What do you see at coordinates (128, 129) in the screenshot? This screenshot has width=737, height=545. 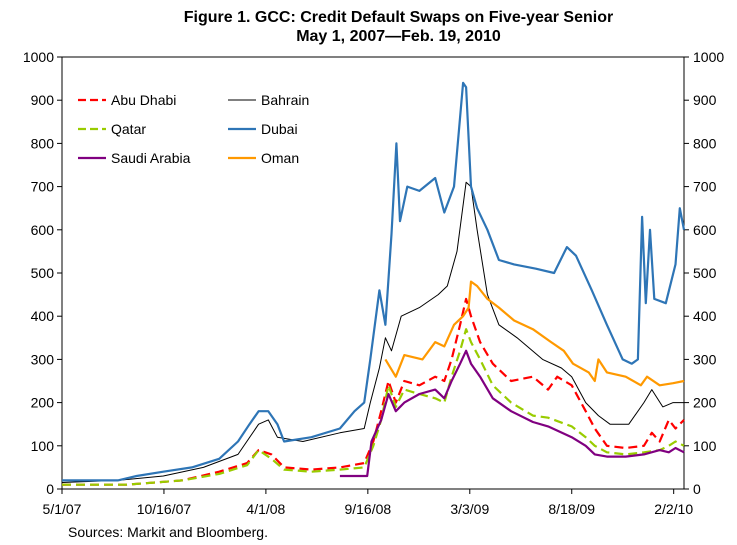 I see `legend-label-qatar: Qatar` at bounding box center [128, 129].